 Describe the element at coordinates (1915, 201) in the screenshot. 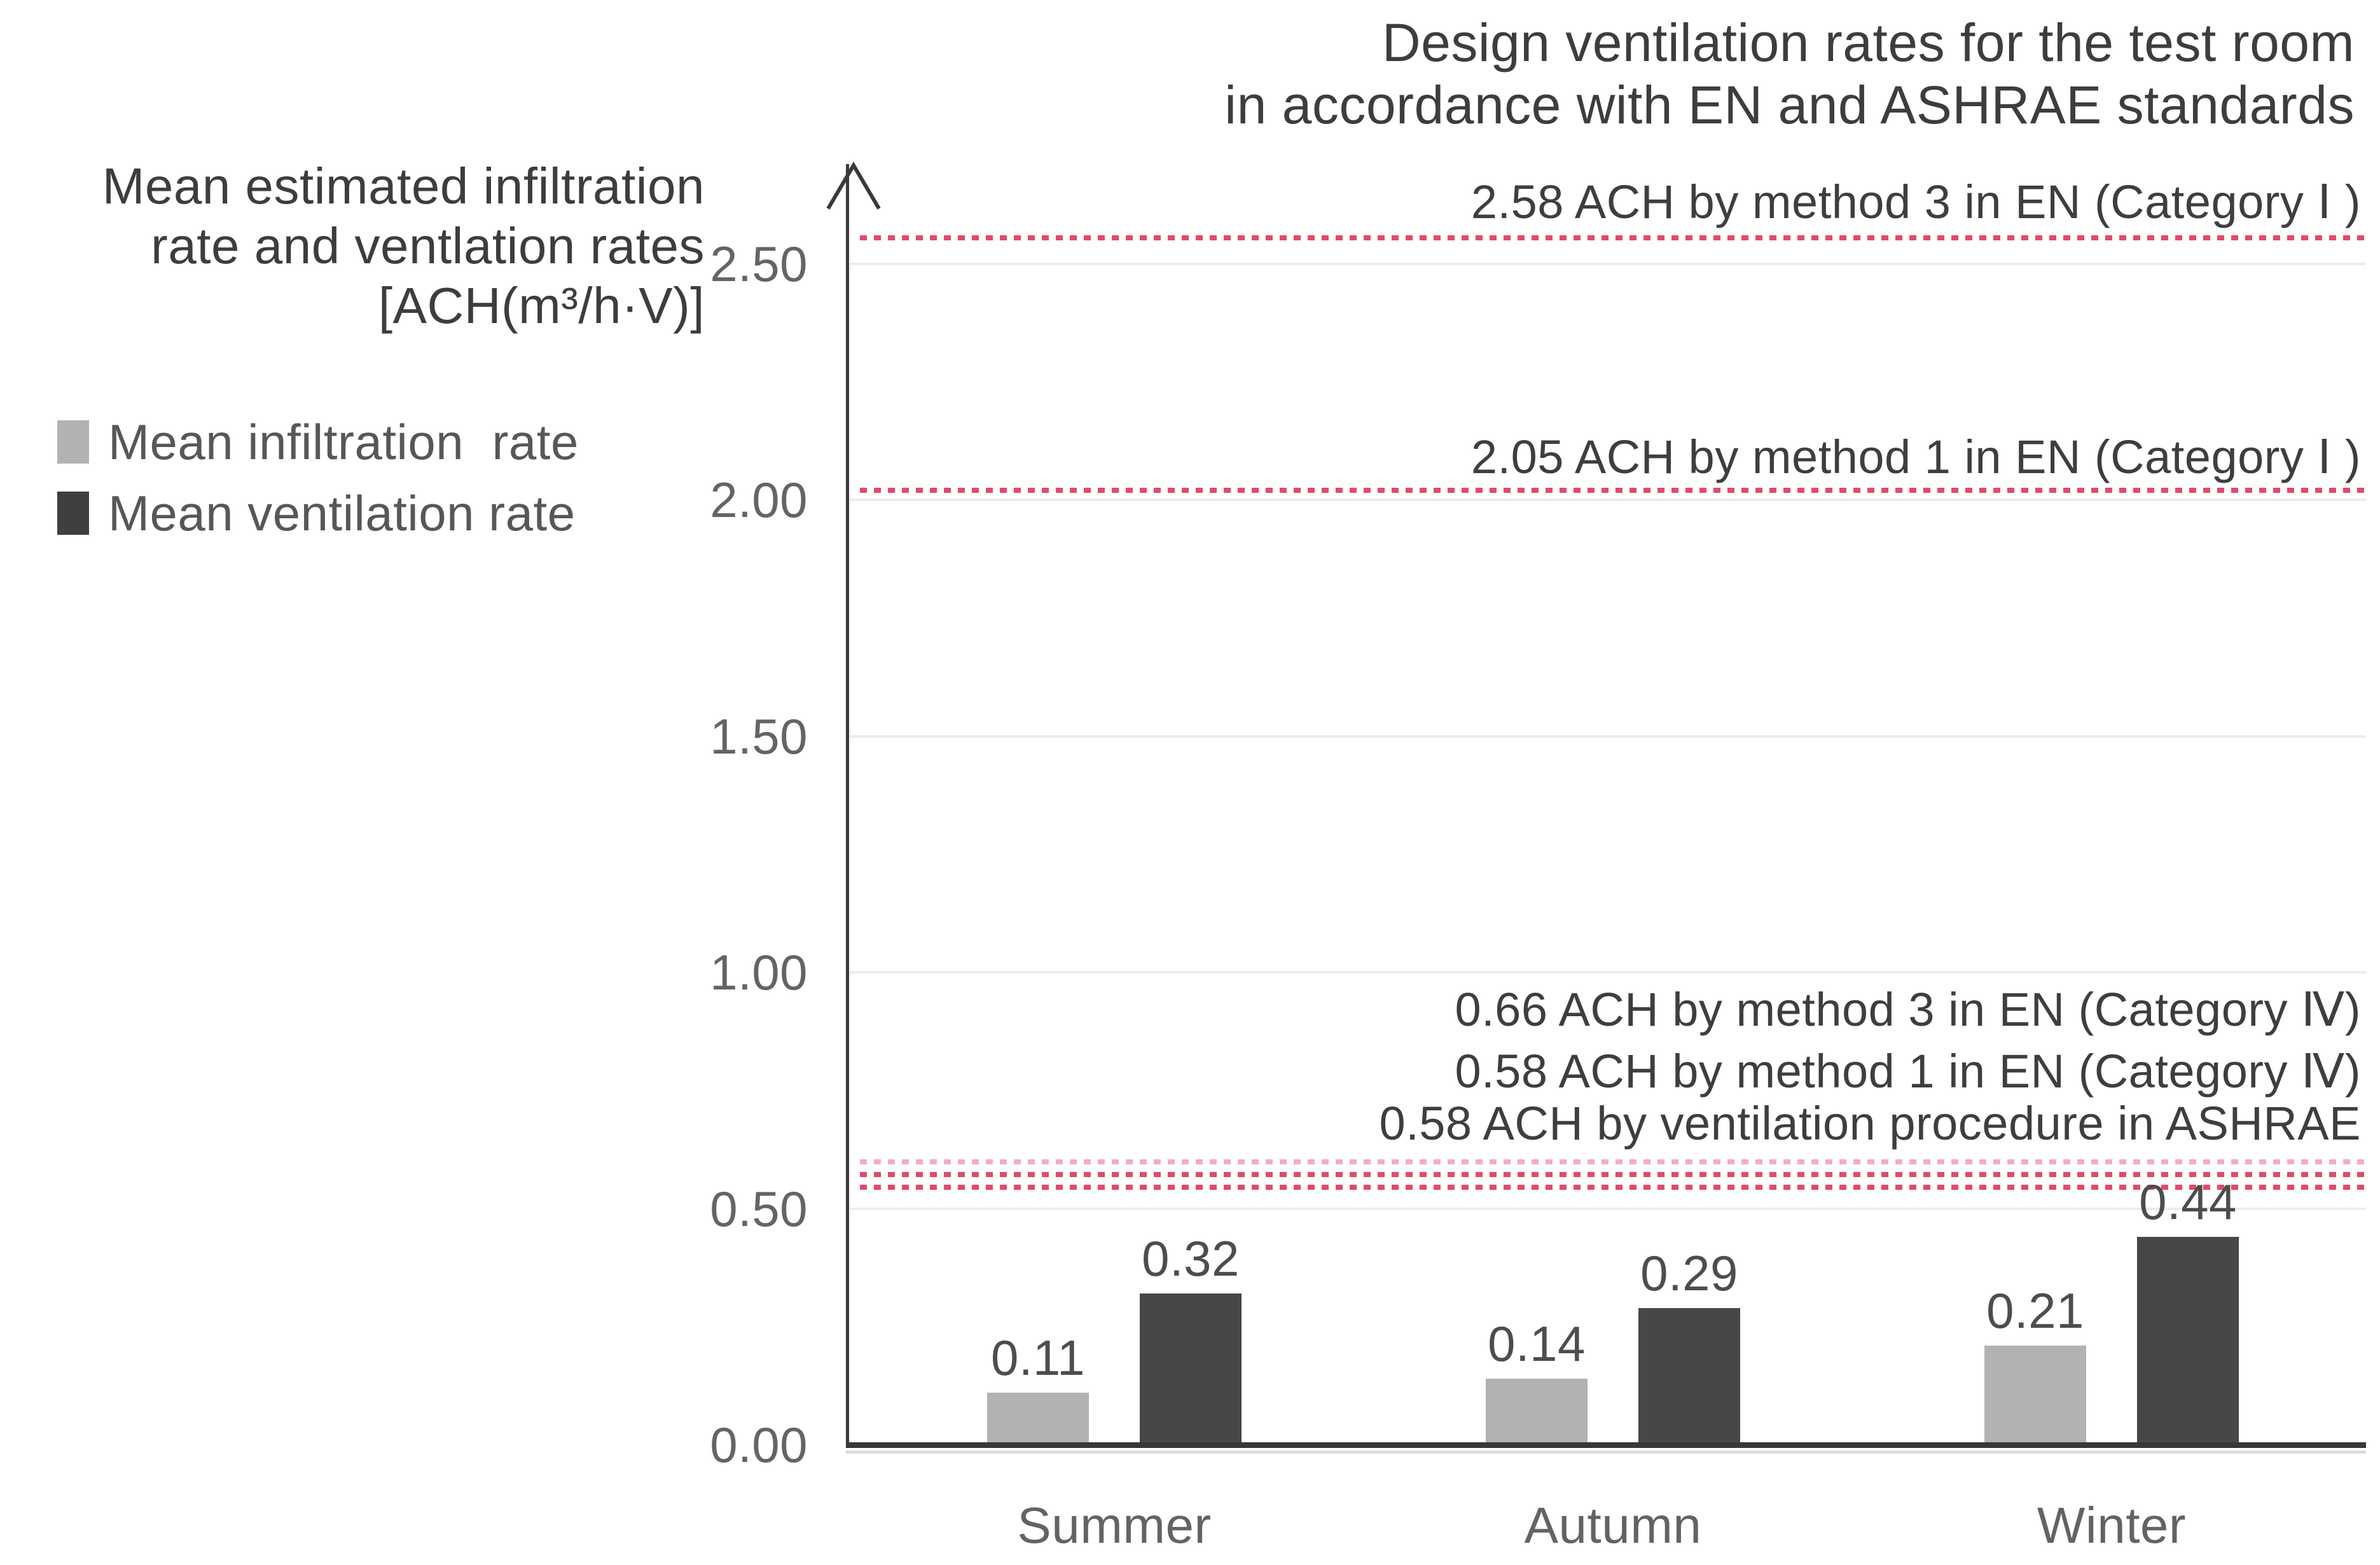

I see `reference-line-label: 2.58 ACH by method 3 in EN (Category Ⅰ )` at that location.